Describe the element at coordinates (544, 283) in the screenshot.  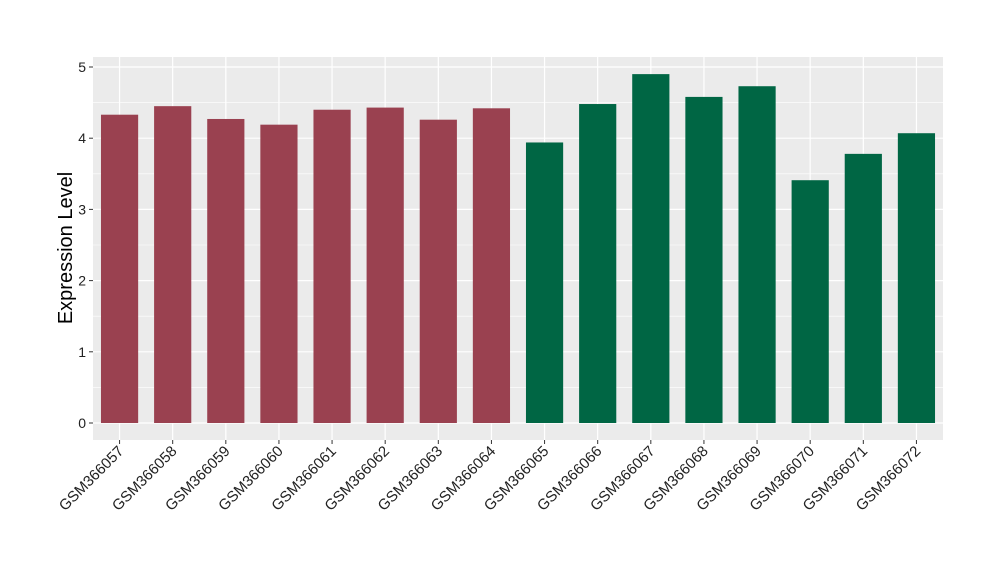
I see `bar-GSM366065` at that location.